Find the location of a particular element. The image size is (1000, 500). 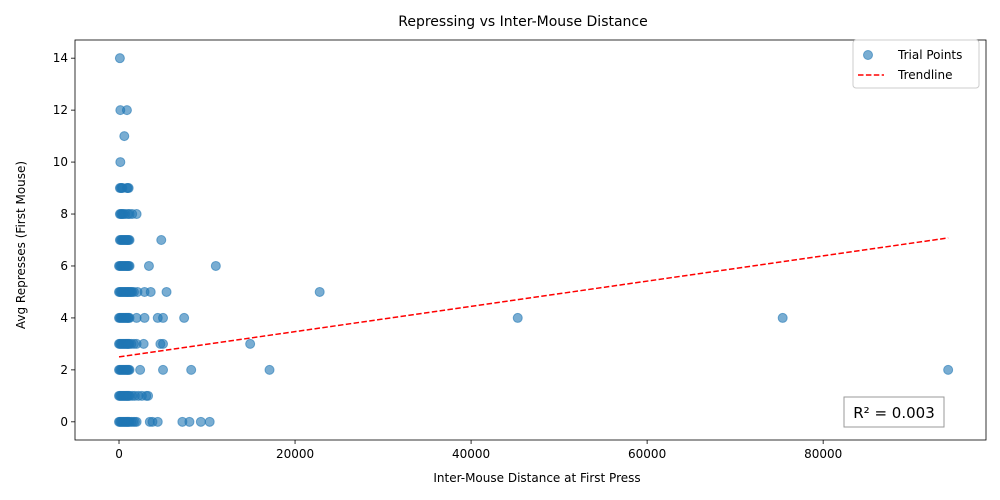

y-tick-label: 8 is located at coordinates (64, 214).